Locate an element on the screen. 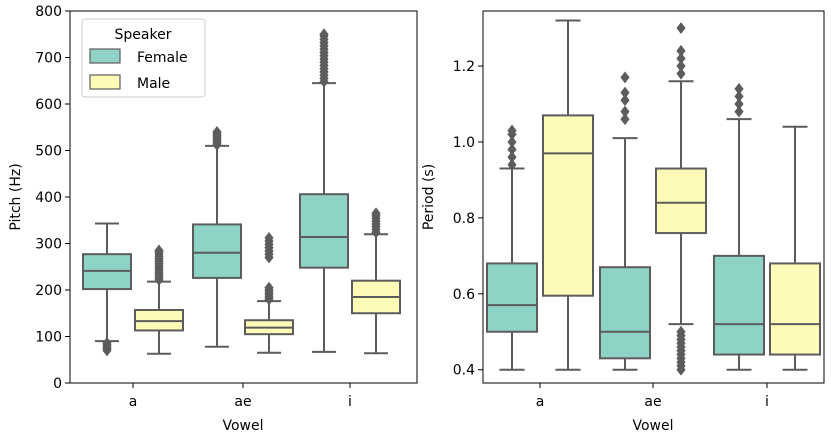 The height and width of the screenshot is (437, 831). y-tick-label: 600 is located at coordinates (48, 105).